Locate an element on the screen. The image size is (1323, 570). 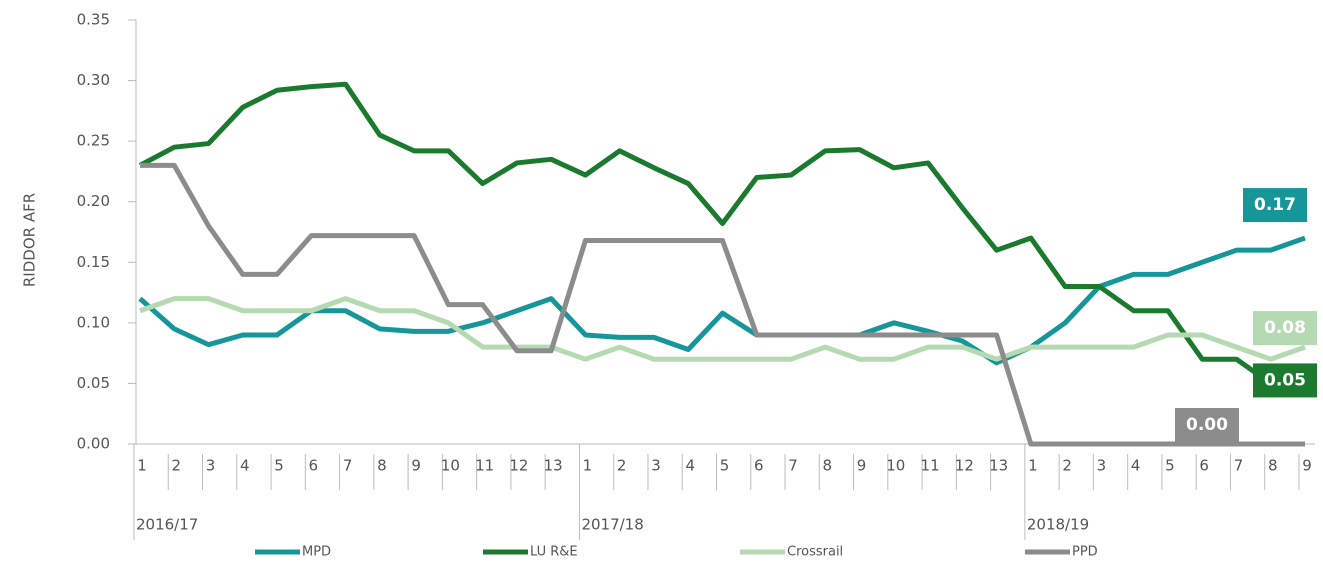
y-tick-label: 0.05 is located at coordinates (93, 383).